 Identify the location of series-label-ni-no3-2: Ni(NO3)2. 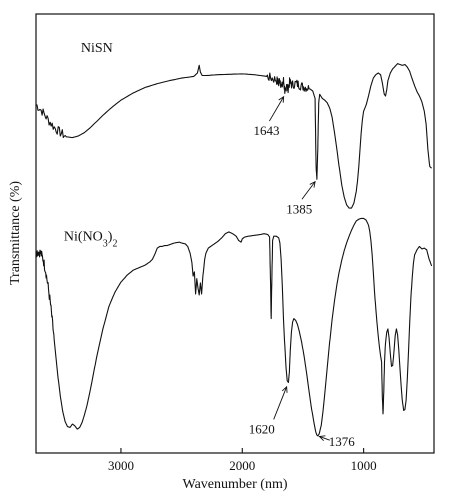
(91, 239).